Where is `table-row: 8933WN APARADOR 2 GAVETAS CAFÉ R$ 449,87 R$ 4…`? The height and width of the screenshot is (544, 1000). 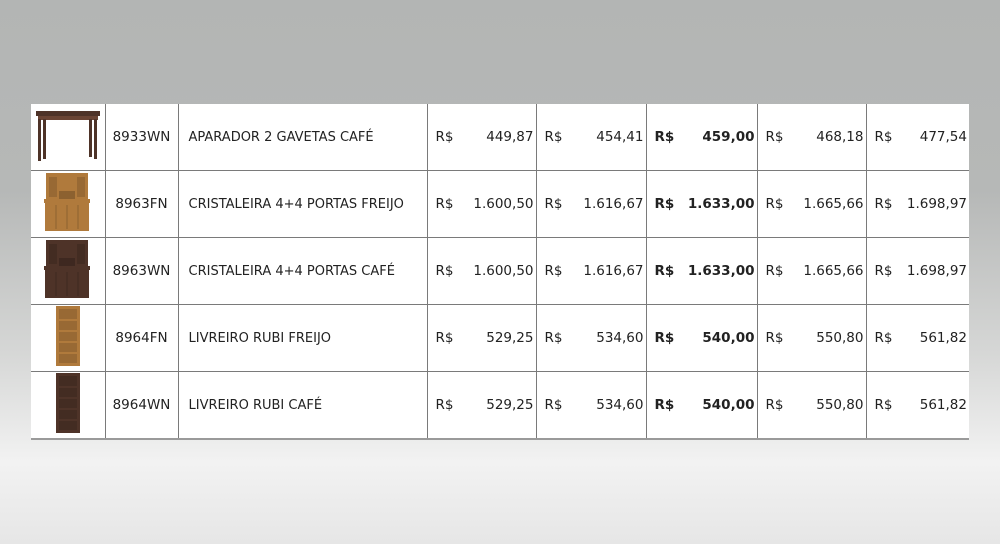
table-row: 8933WN APARADOR 2 GAVETAS CAFÉ R$ 449,87 R$ 4… is located at coordinates (500, 137).